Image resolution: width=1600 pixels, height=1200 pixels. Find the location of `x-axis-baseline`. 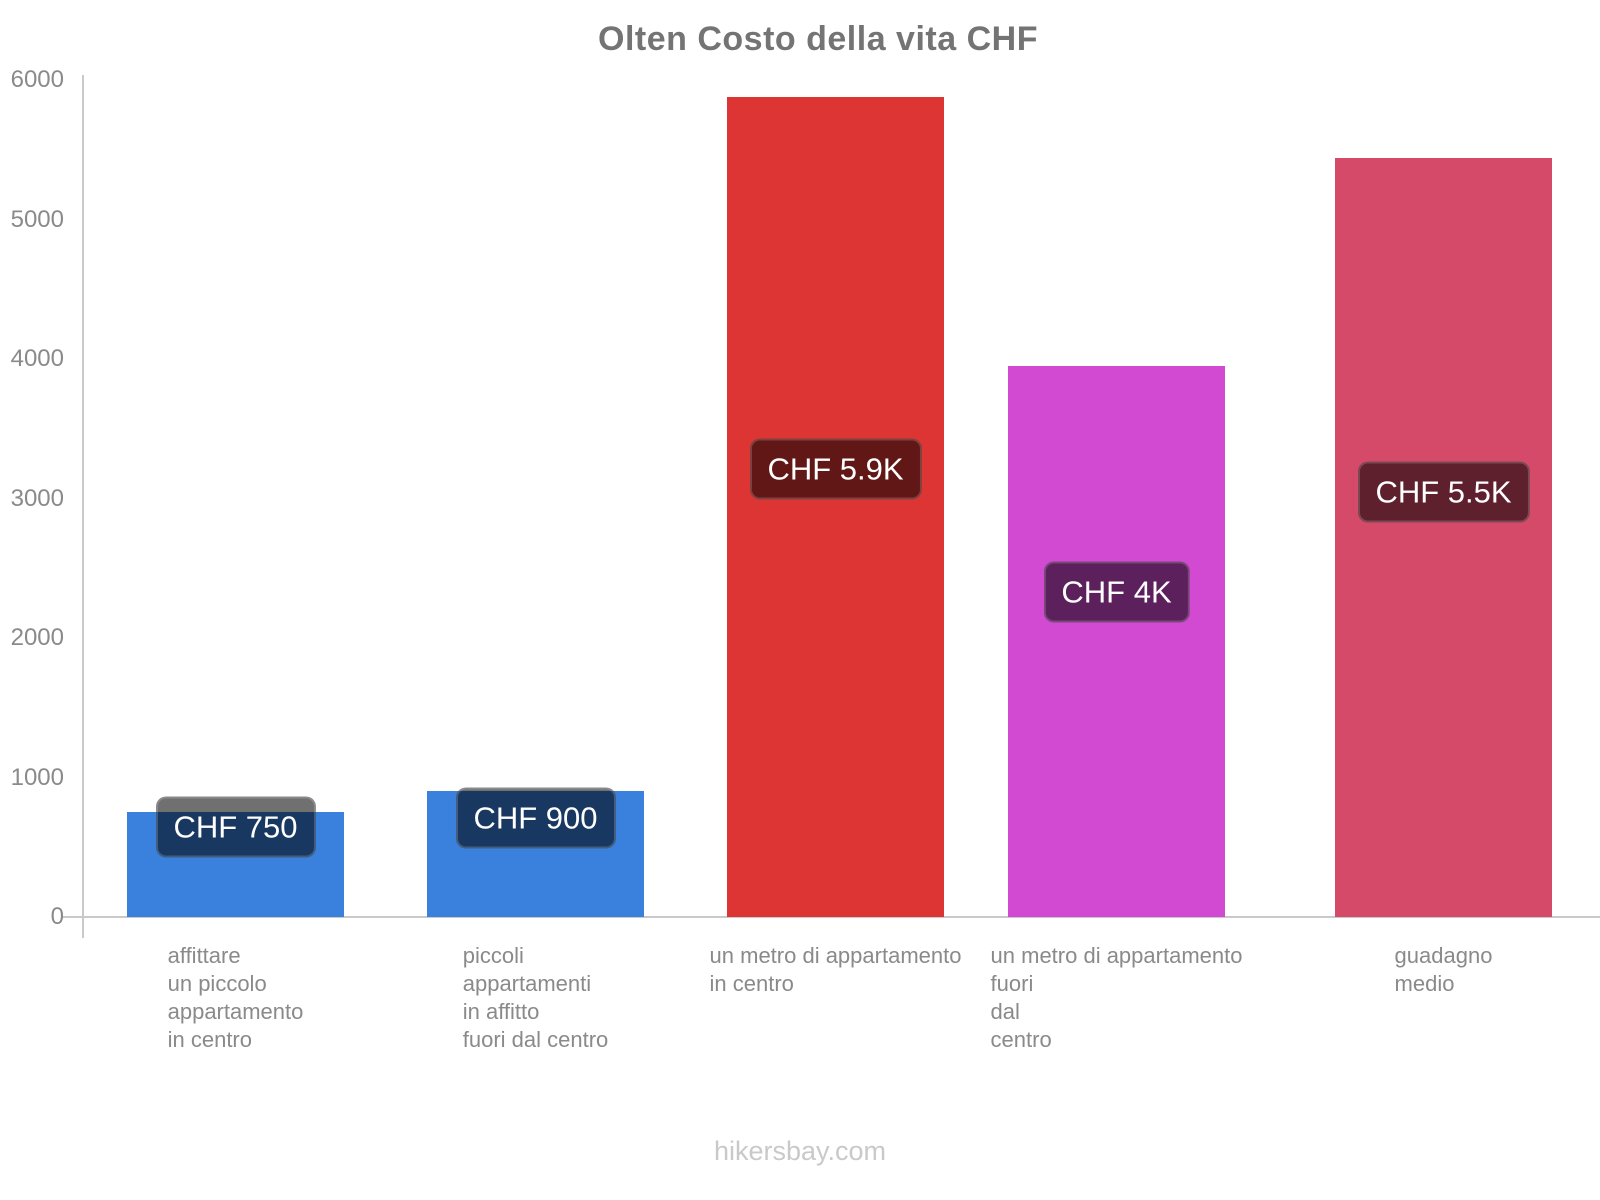

x-axis-baseline is located at coordinates (831, 917).